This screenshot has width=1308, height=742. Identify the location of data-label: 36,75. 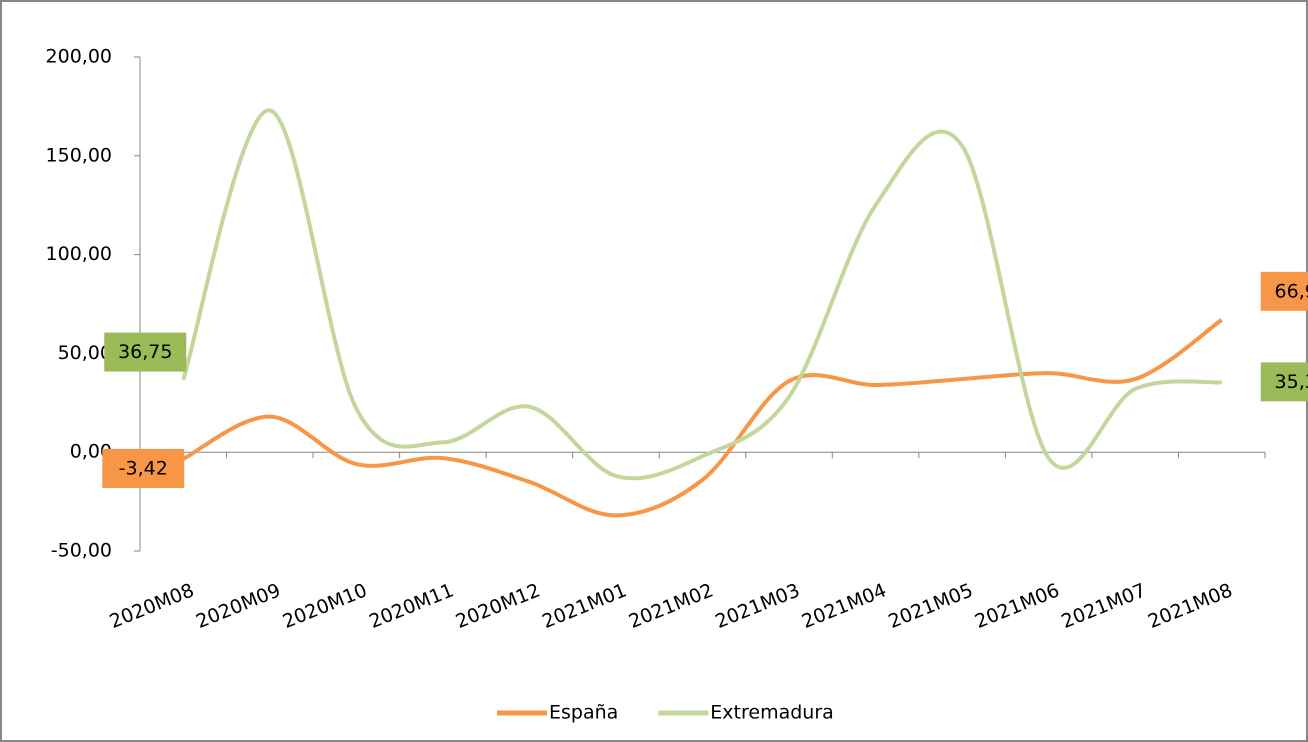
(145, 352).